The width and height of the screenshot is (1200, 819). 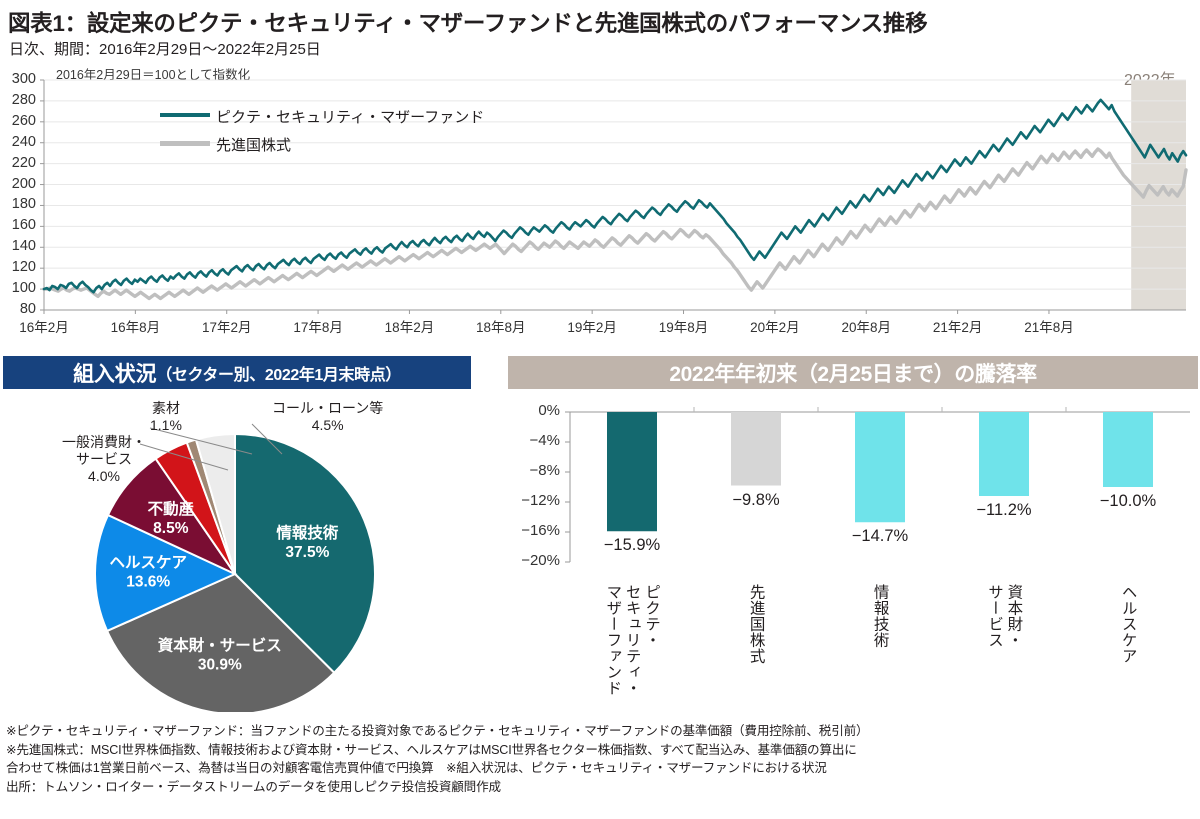 I want to click on bar-category-label: ヘルスケア, so click(x=1128, y=624).